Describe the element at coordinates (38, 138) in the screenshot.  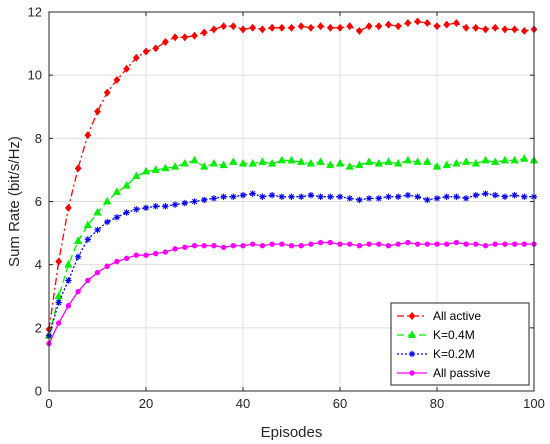
I see `y-tick-label: 8` at that location.